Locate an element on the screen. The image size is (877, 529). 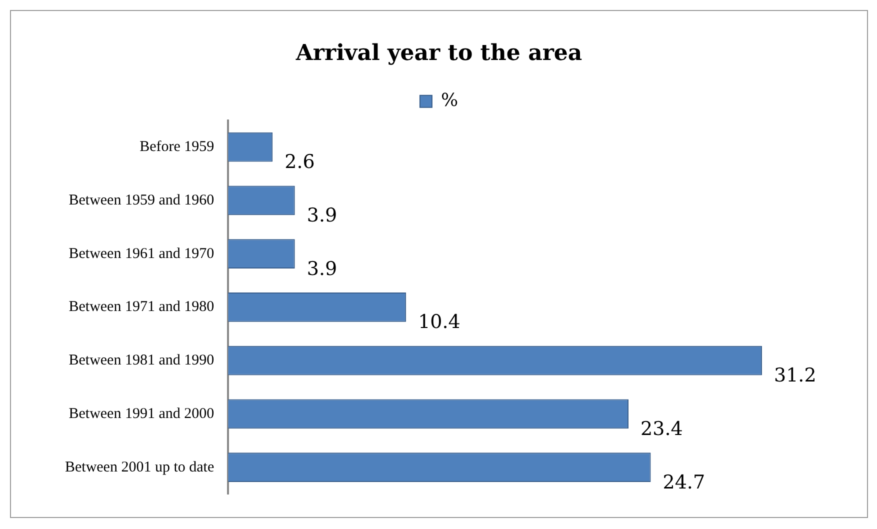
y-tick-label: Between 1971 and 1980 is located at coordinates (141, 307).